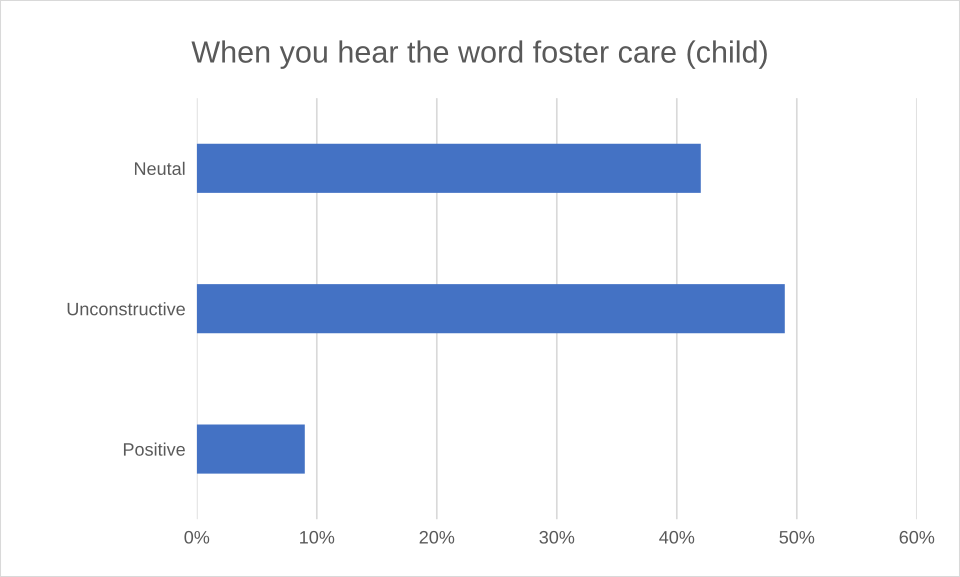 The height and width of the screenshot is (577, 960). What do you see at coordinates (676, 537) in the screenshot?
I see `x-tick-label: 40%` at bounding box center [676, 537].